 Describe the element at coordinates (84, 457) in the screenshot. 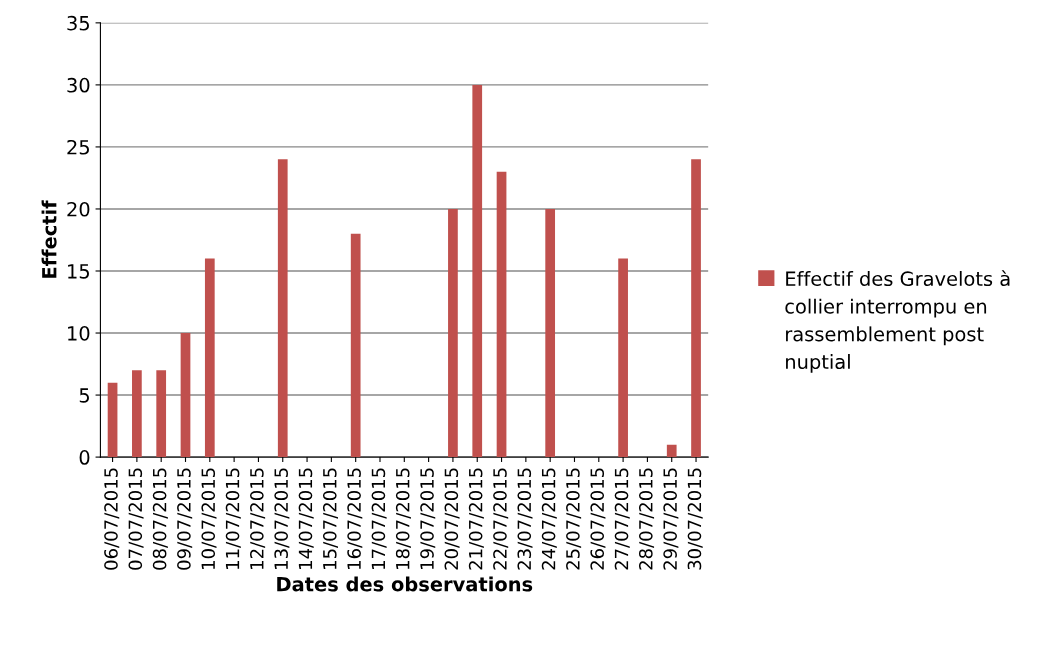

I see `y-tick-label: 0` at that location.